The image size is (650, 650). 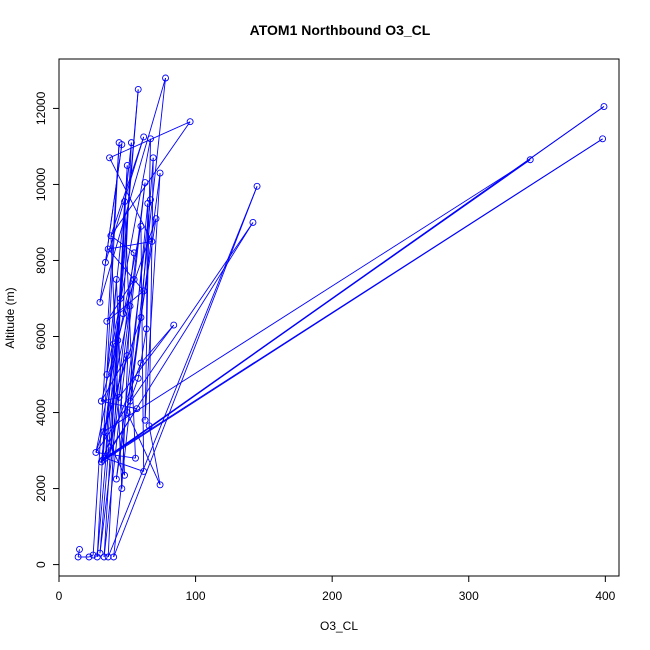 I want to click on y-axis: 0 2000 4000 6000 8000 10000 12000, so click(x=46, y=329).